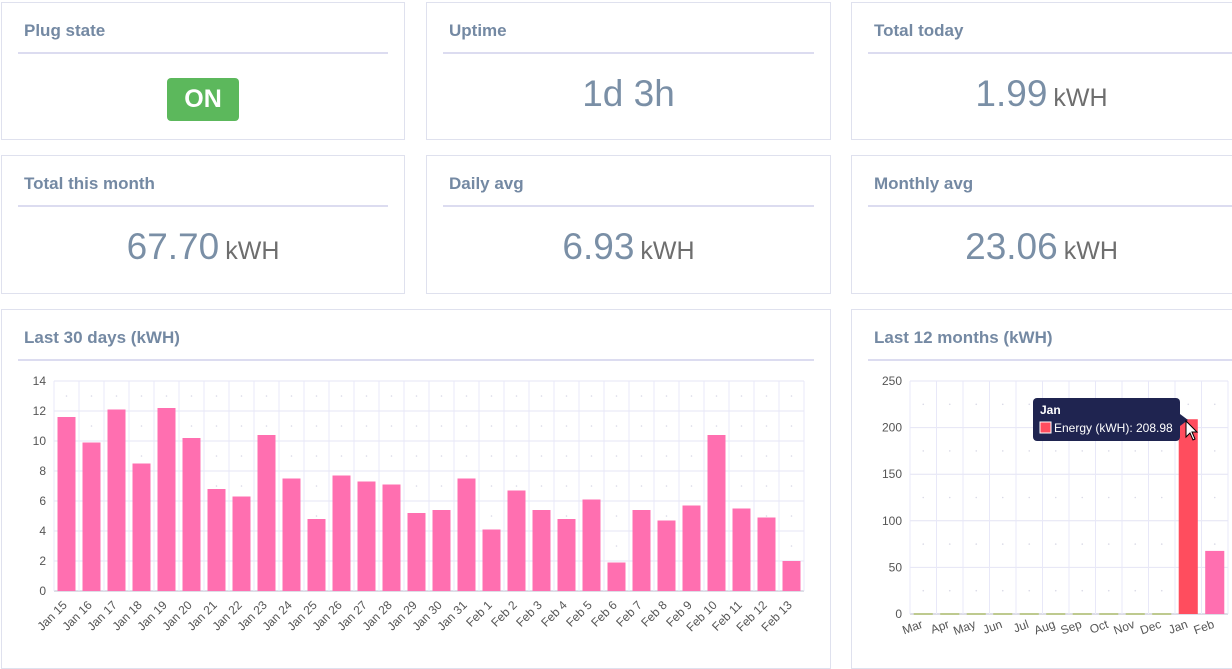 Image resolution: width=1232 pixels, height=669 pixels. What do you see at coordinates (1090, 251) in the screenshot?
I see `monthly-avg-unit: kWH` at bounding box center [1090, 251].